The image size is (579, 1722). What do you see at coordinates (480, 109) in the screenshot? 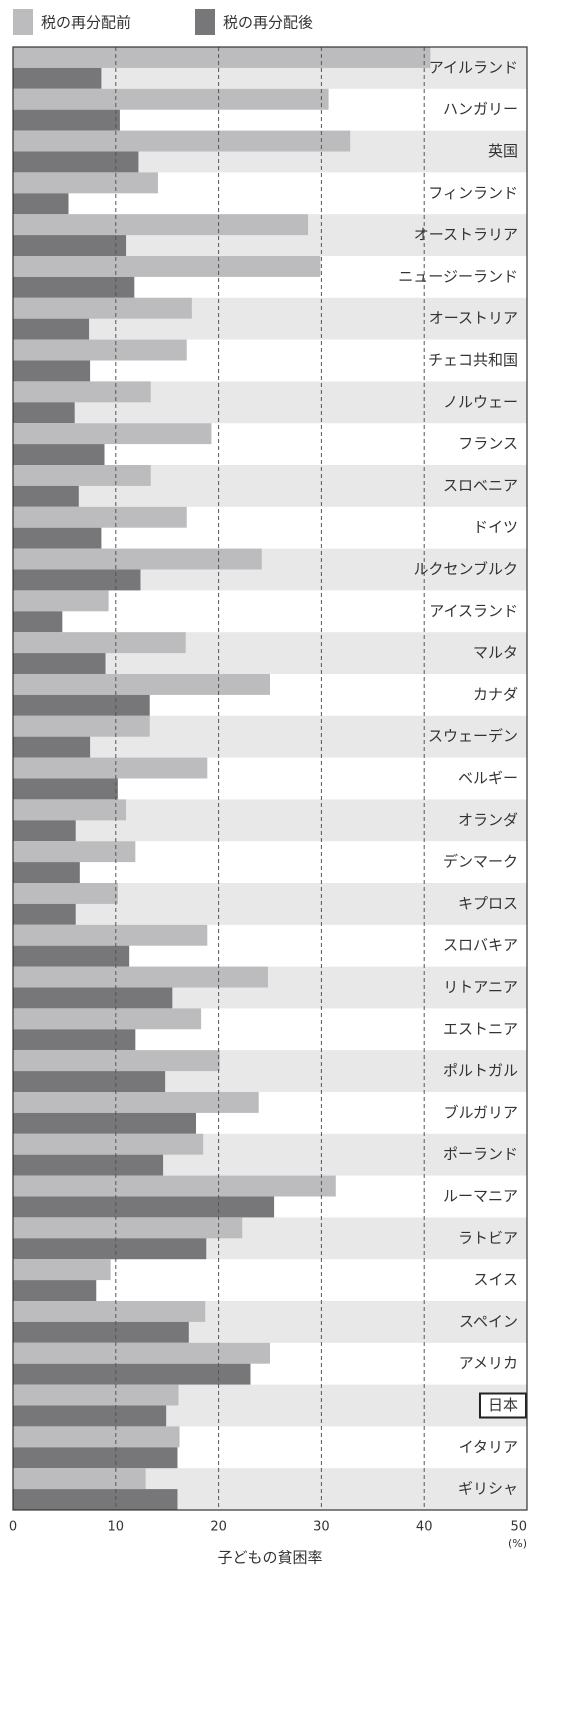
I see `category-label: ハンガリー` at bounding box center [480, 109].